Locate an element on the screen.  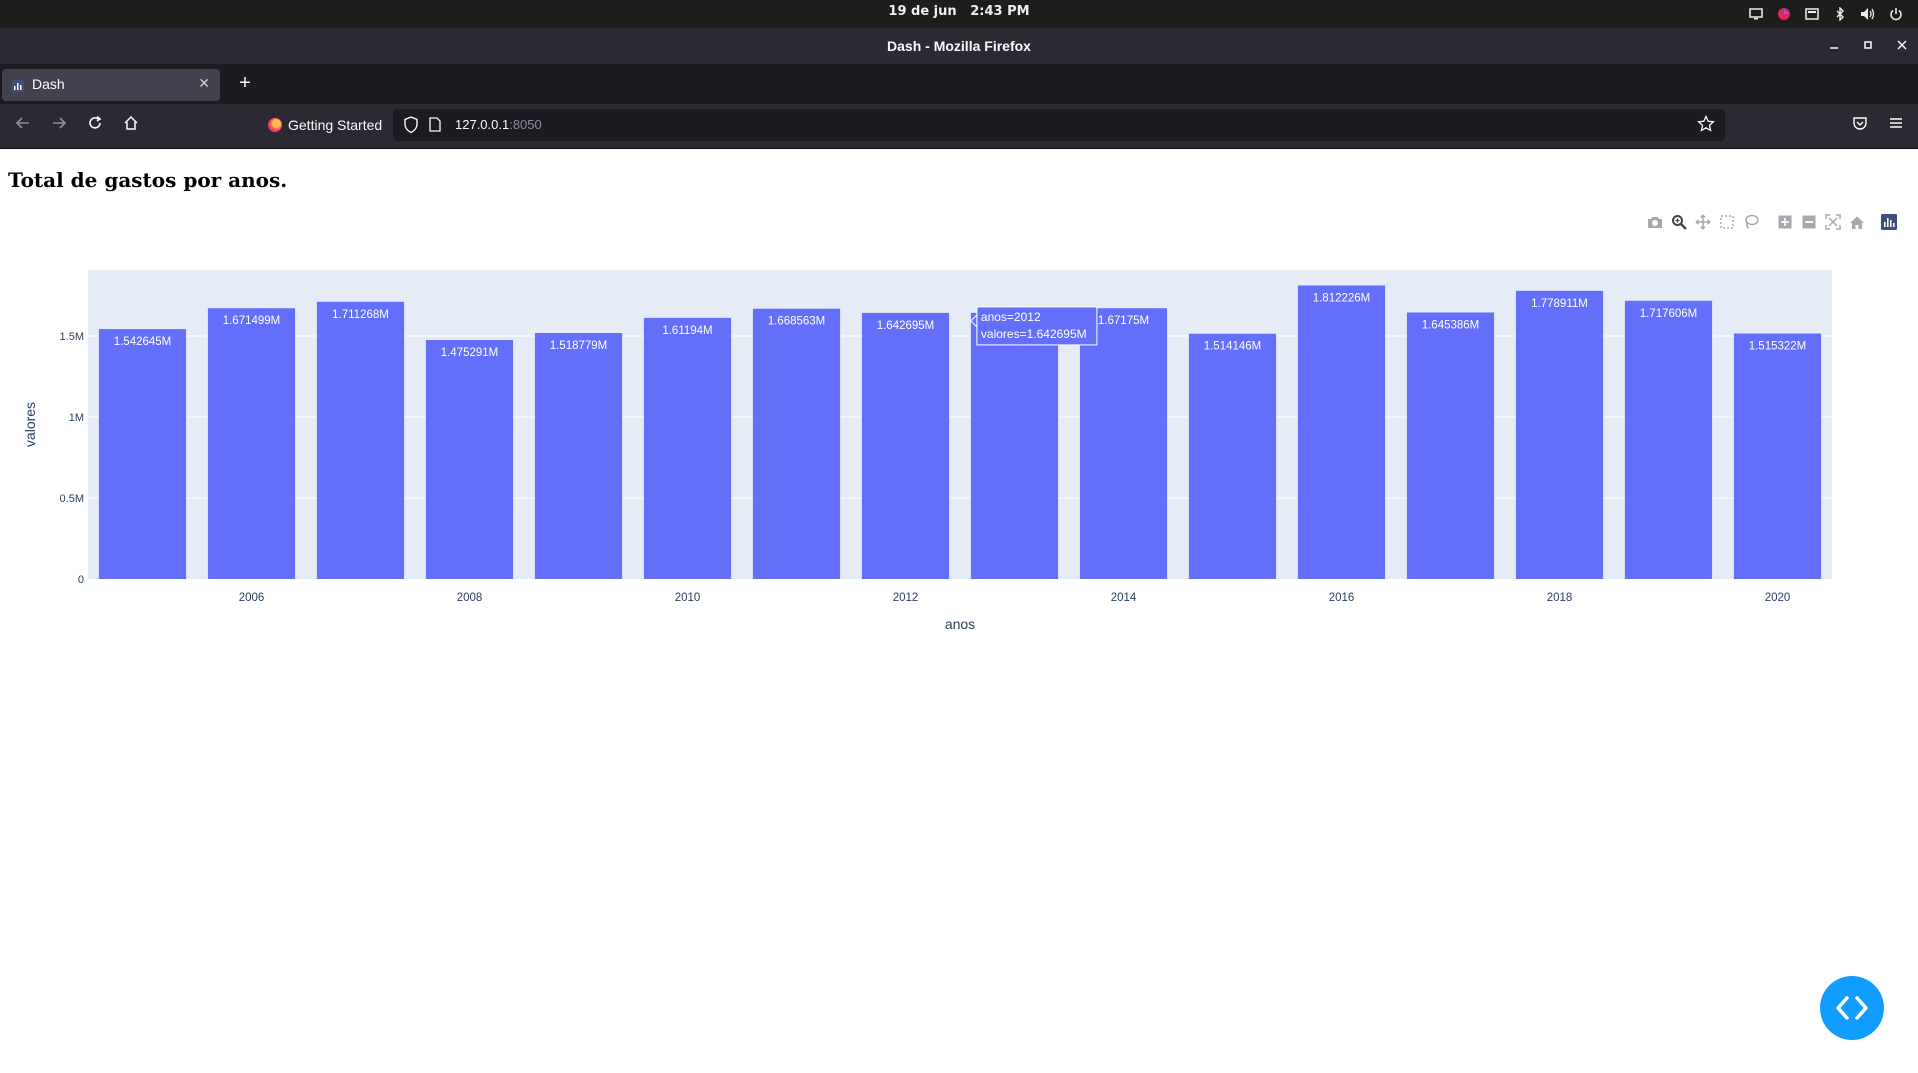
forward-button is located at coordinates (59, 126).